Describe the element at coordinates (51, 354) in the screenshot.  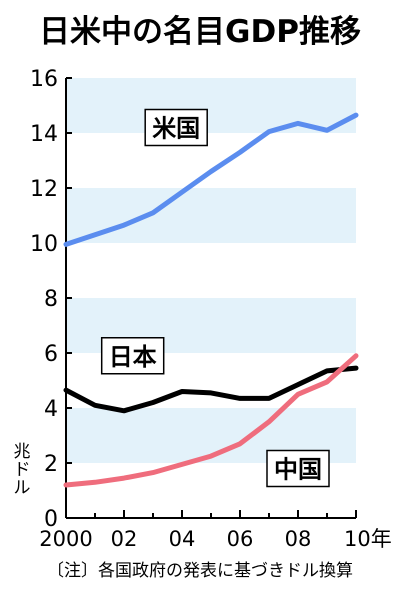
I see `y-tick-label: 6` at that location.